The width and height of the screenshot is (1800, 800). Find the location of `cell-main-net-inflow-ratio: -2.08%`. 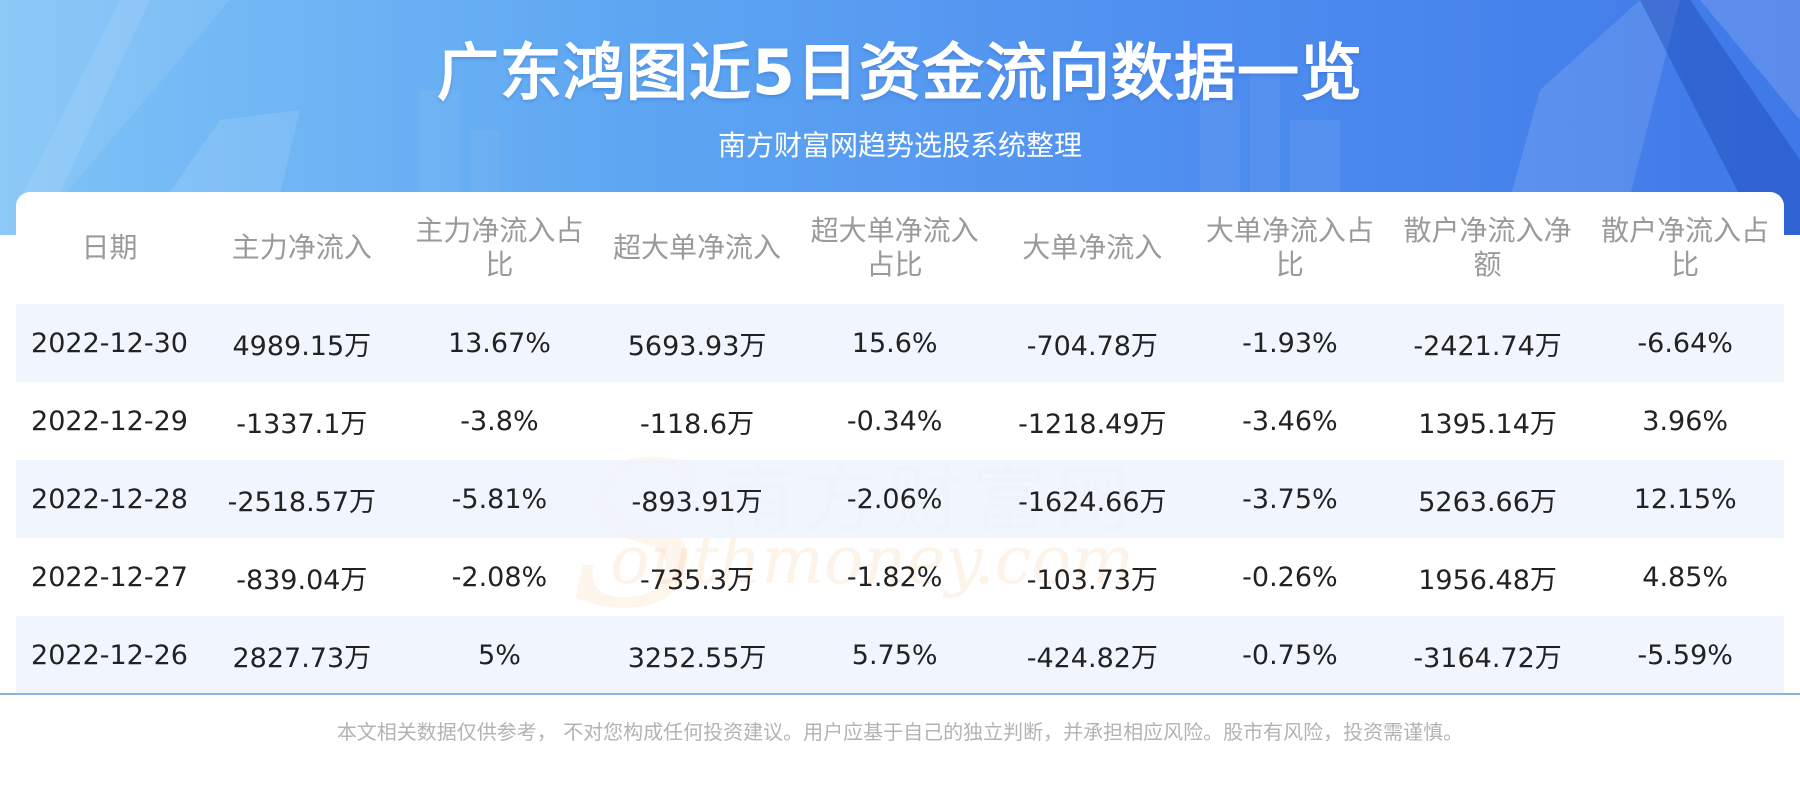

cell-main-net-inflow-ratio: -2.08% is located at coordinates (499, 577).